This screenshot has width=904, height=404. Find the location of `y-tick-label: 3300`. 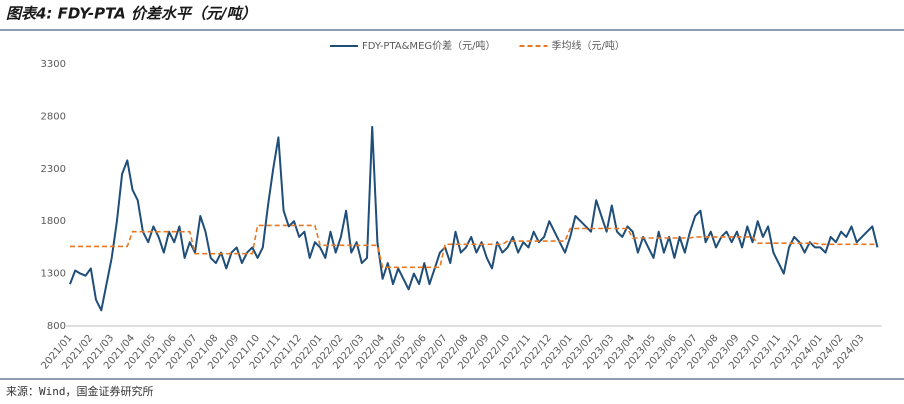

y-tick-label: 3300 is located at coordinates (53, 64).